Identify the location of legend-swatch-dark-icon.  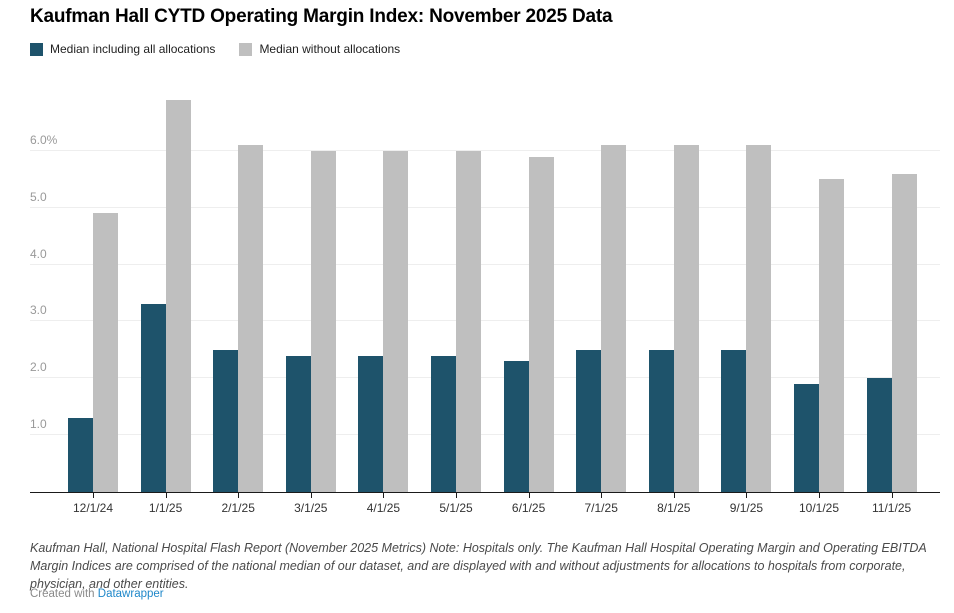
(36, 49).